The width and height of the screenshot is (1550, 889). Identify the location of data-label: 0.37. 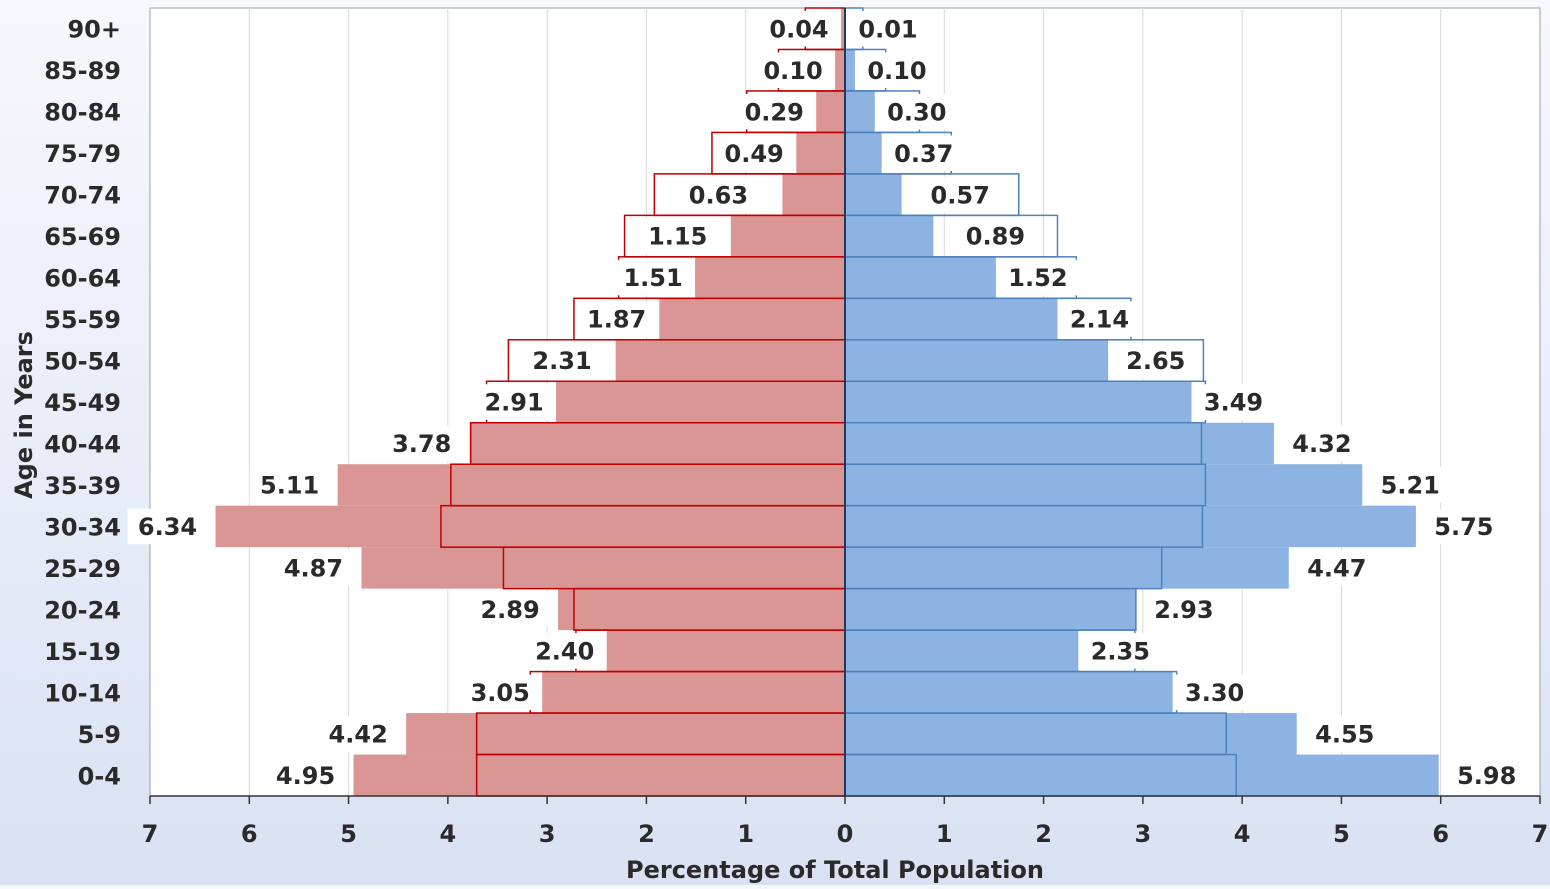
(923, 154).